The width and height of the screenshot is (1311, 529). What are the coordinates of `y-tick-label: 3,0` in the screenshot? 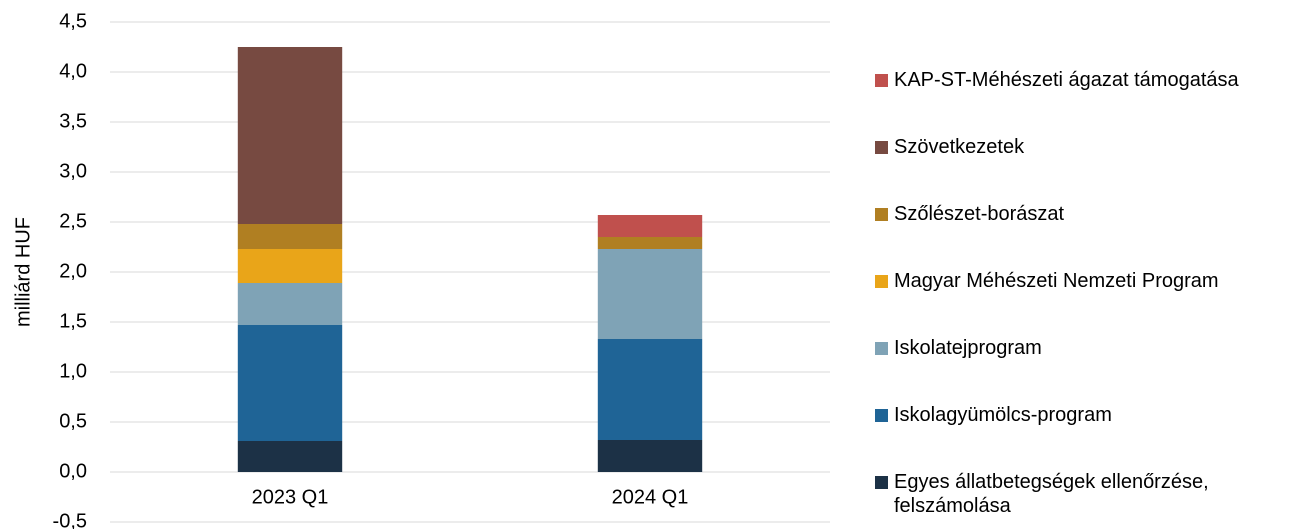 It's located at (73, 171).